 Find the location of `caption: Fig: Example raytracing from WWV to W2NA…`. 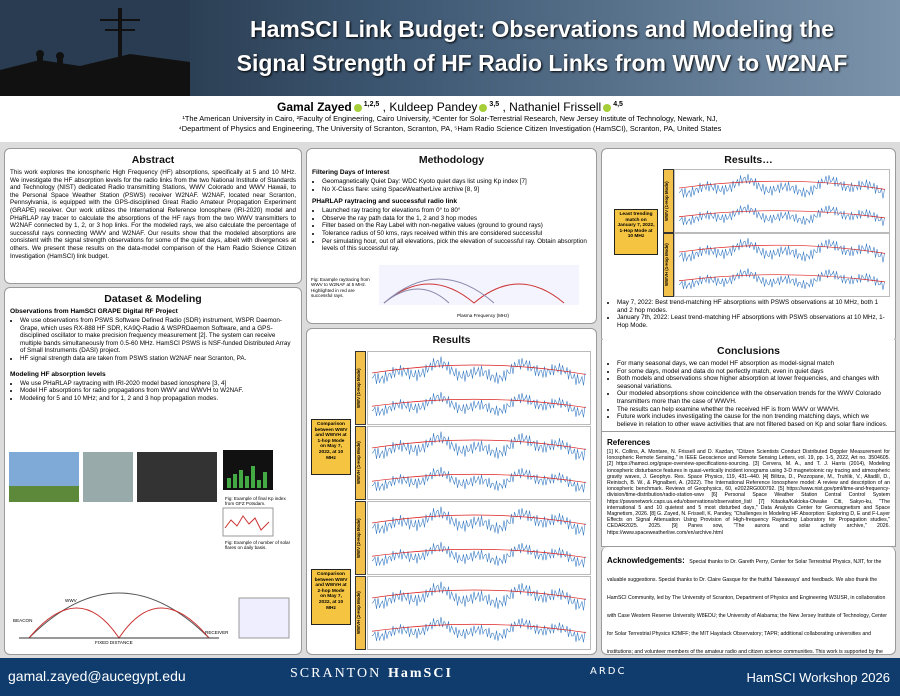

caption: Fig: Example raytracing from WWV to W2NA… is located at coordinates (340, 288).